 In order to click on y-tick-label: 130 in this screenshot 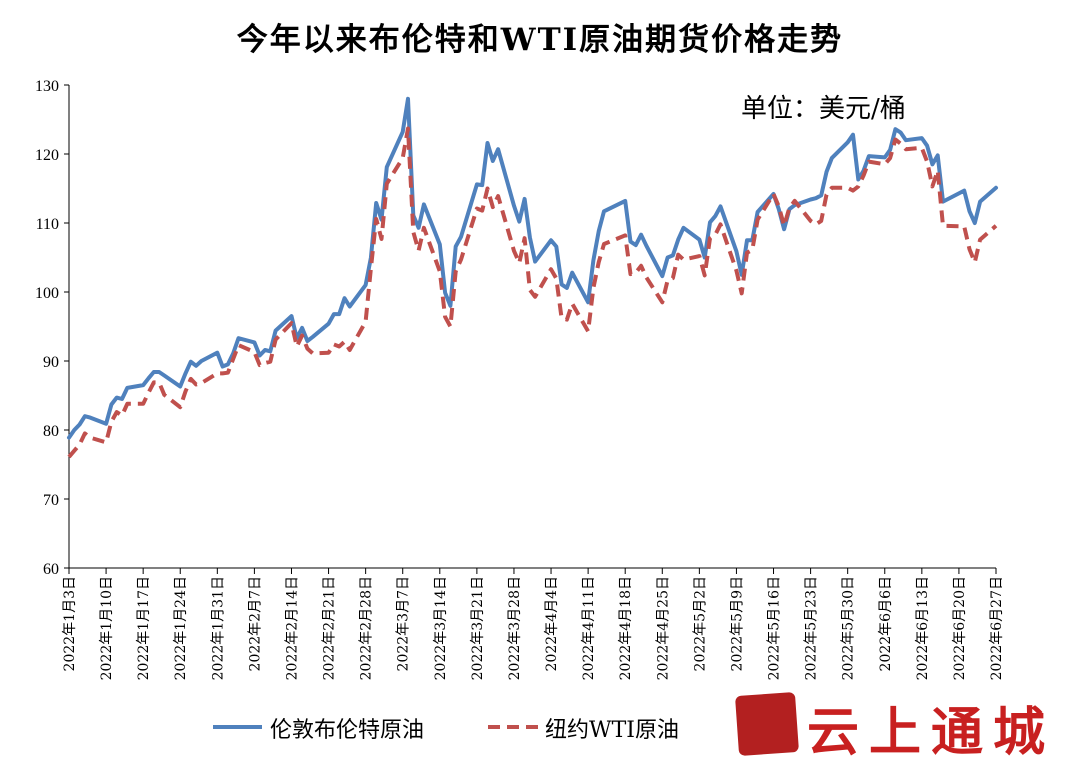, I will do `click(47, 86)`.